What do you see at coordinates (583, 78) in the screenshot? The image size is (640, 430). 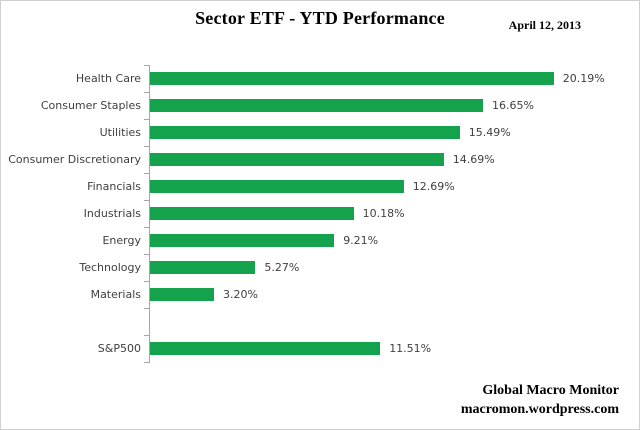 I see `value-label: 20.19%` at bounding box center [583, 78].